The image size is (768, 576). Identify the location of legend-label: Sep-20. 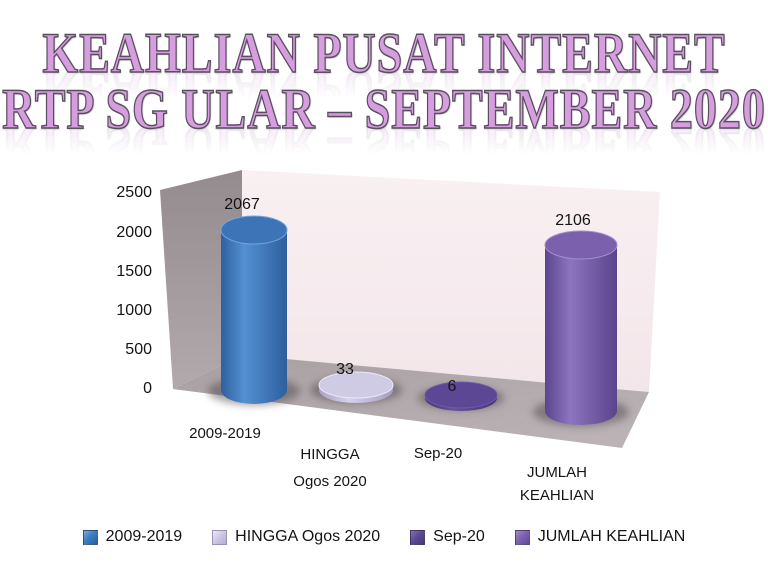
(459, 536).